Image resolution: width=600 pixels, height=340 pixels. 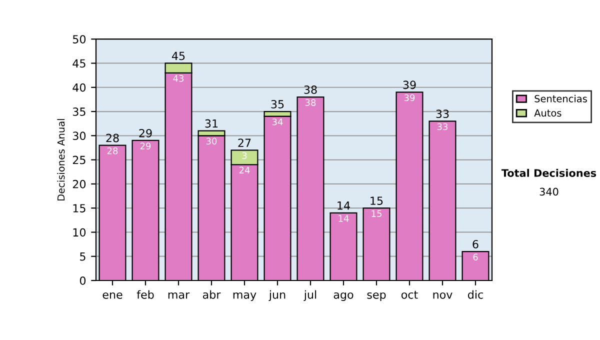 I want to click on legend-label: Sentencias, so click(x=560, y=98).